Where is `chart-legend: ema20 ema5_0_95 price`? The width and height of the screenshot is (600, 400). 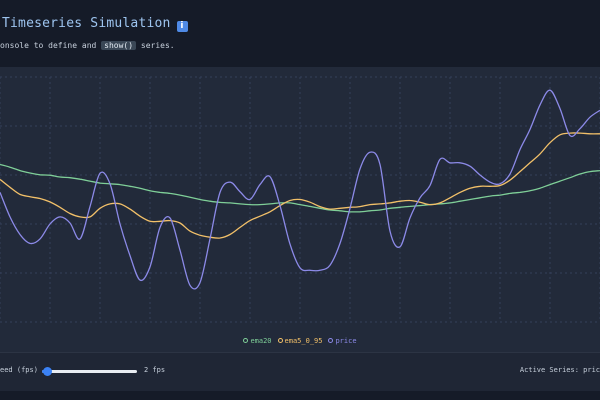
chart-legend: ema20 ema5_0_95 price is located at coordinates (300, 341).